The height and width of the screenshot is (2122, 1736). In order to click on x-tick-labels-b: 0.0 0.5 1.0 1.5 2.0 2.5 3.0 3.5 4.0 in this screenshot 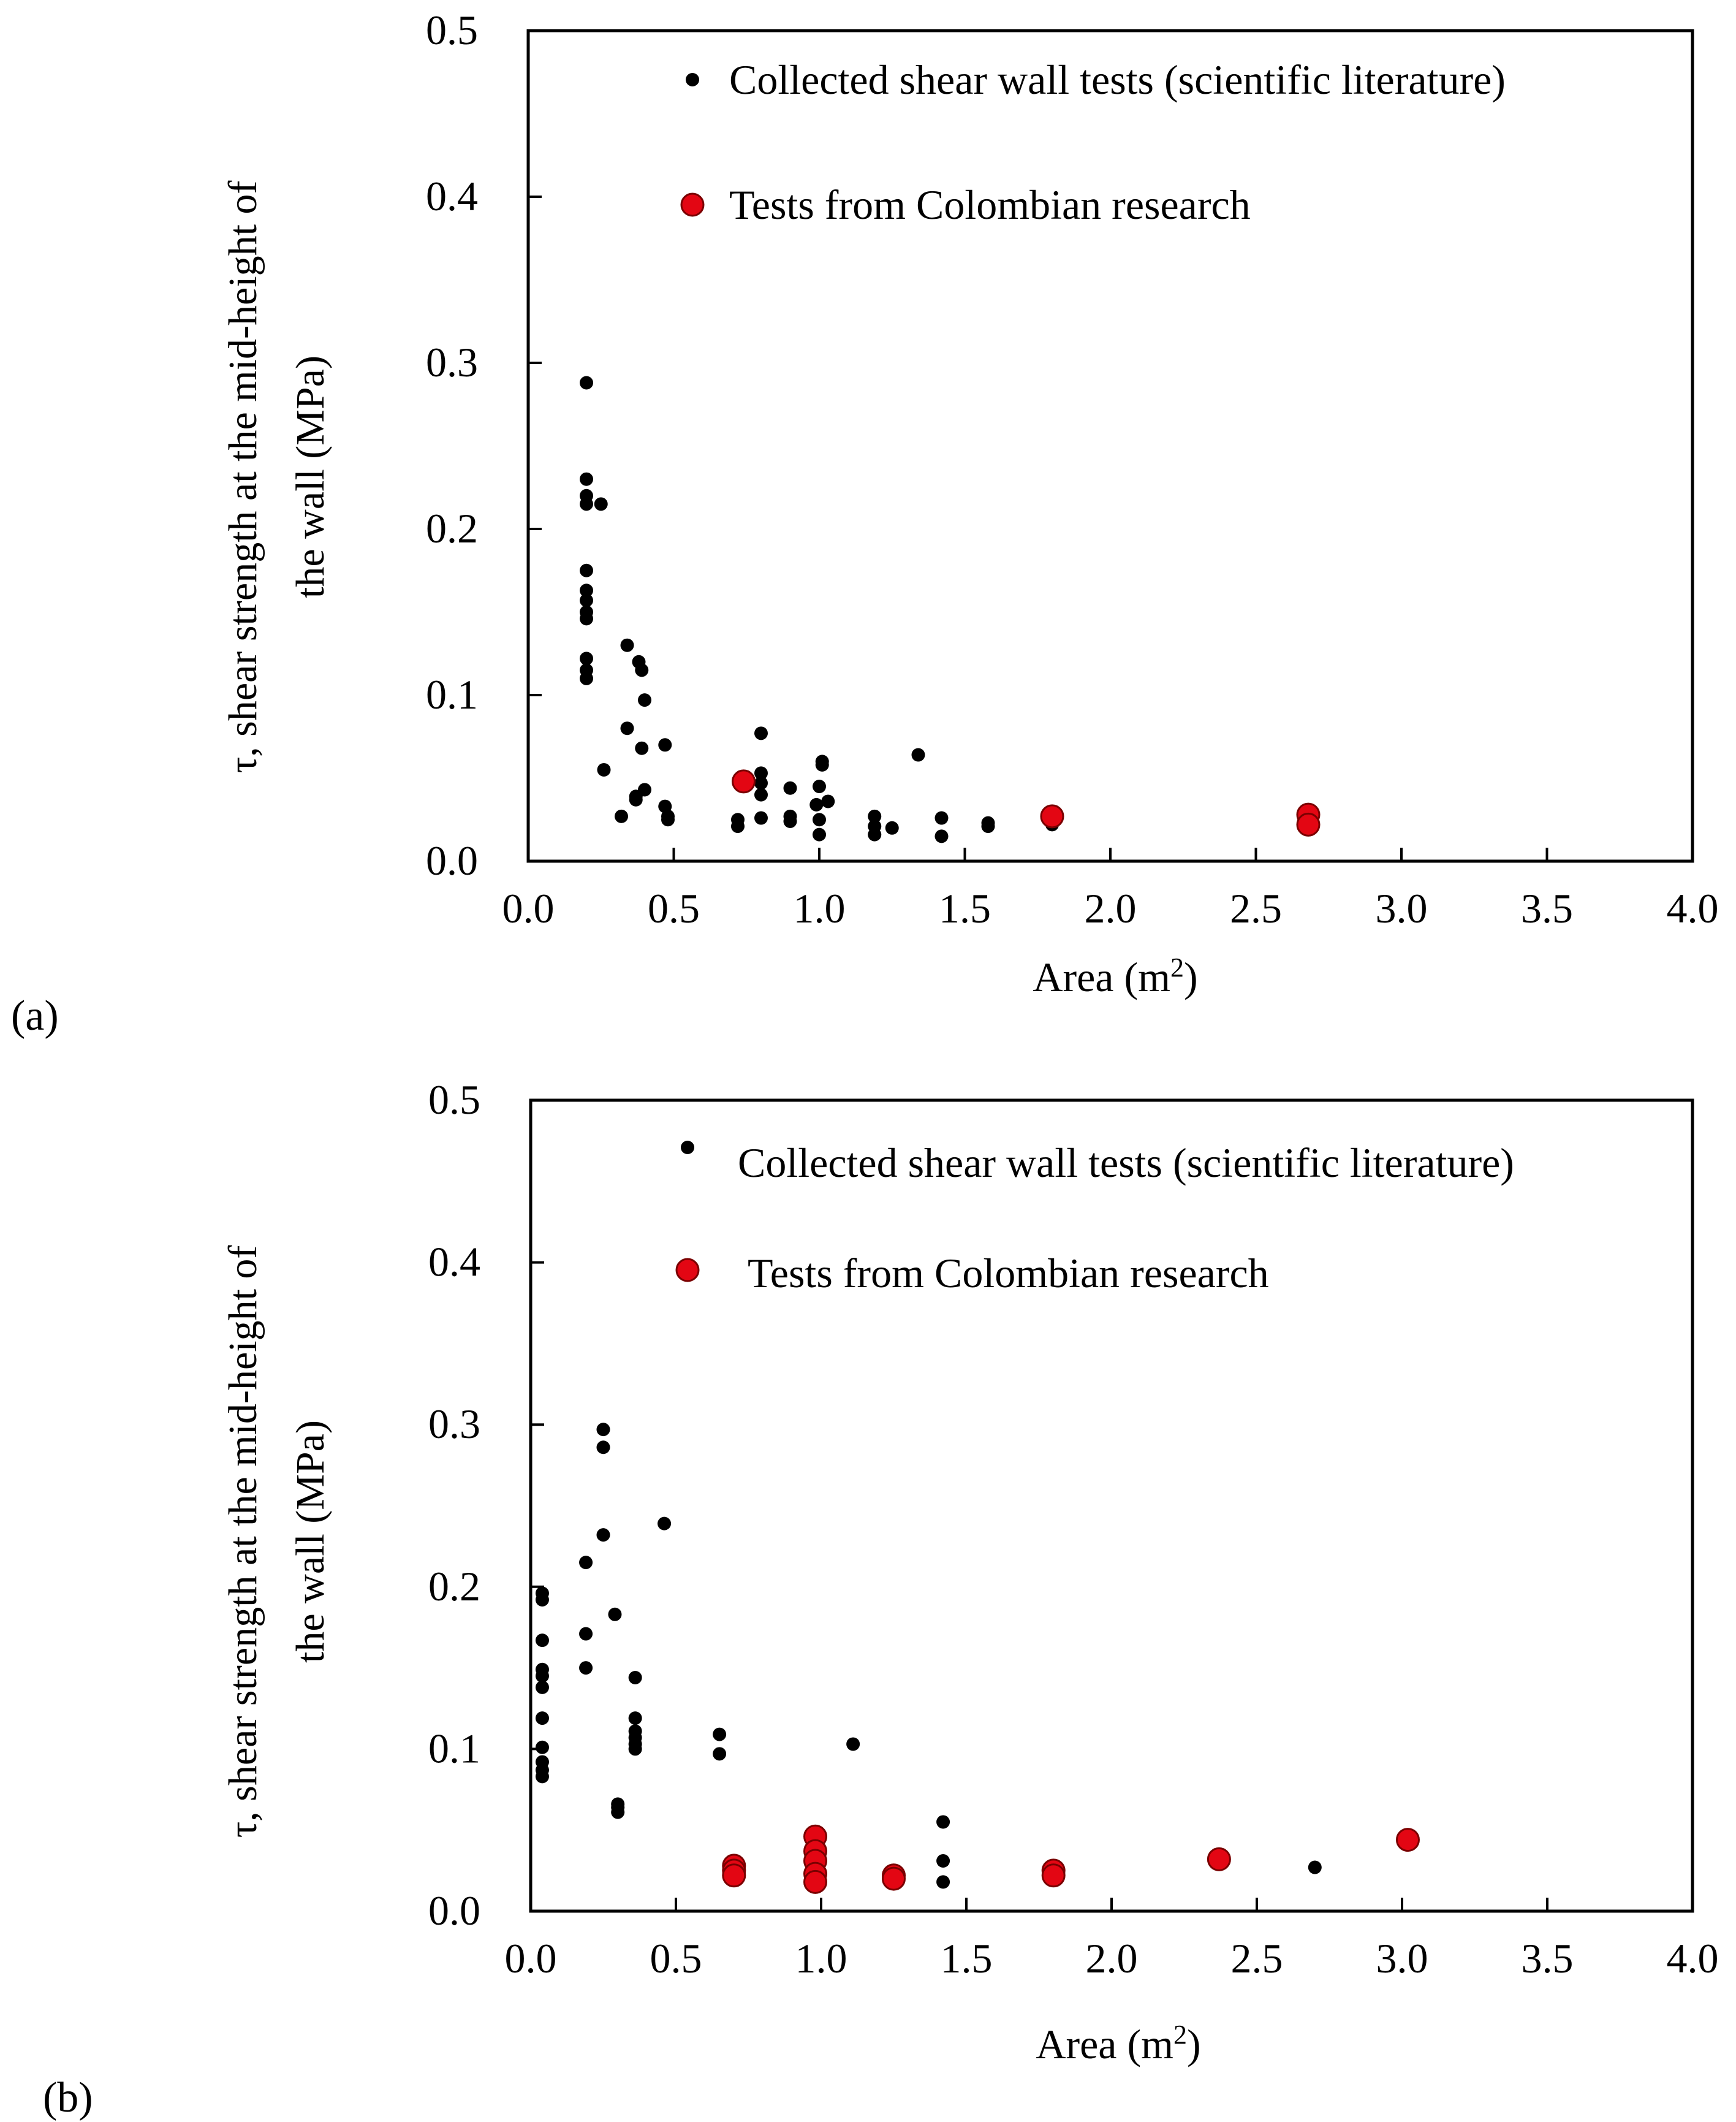, I will do `click(1112, 1958)`.